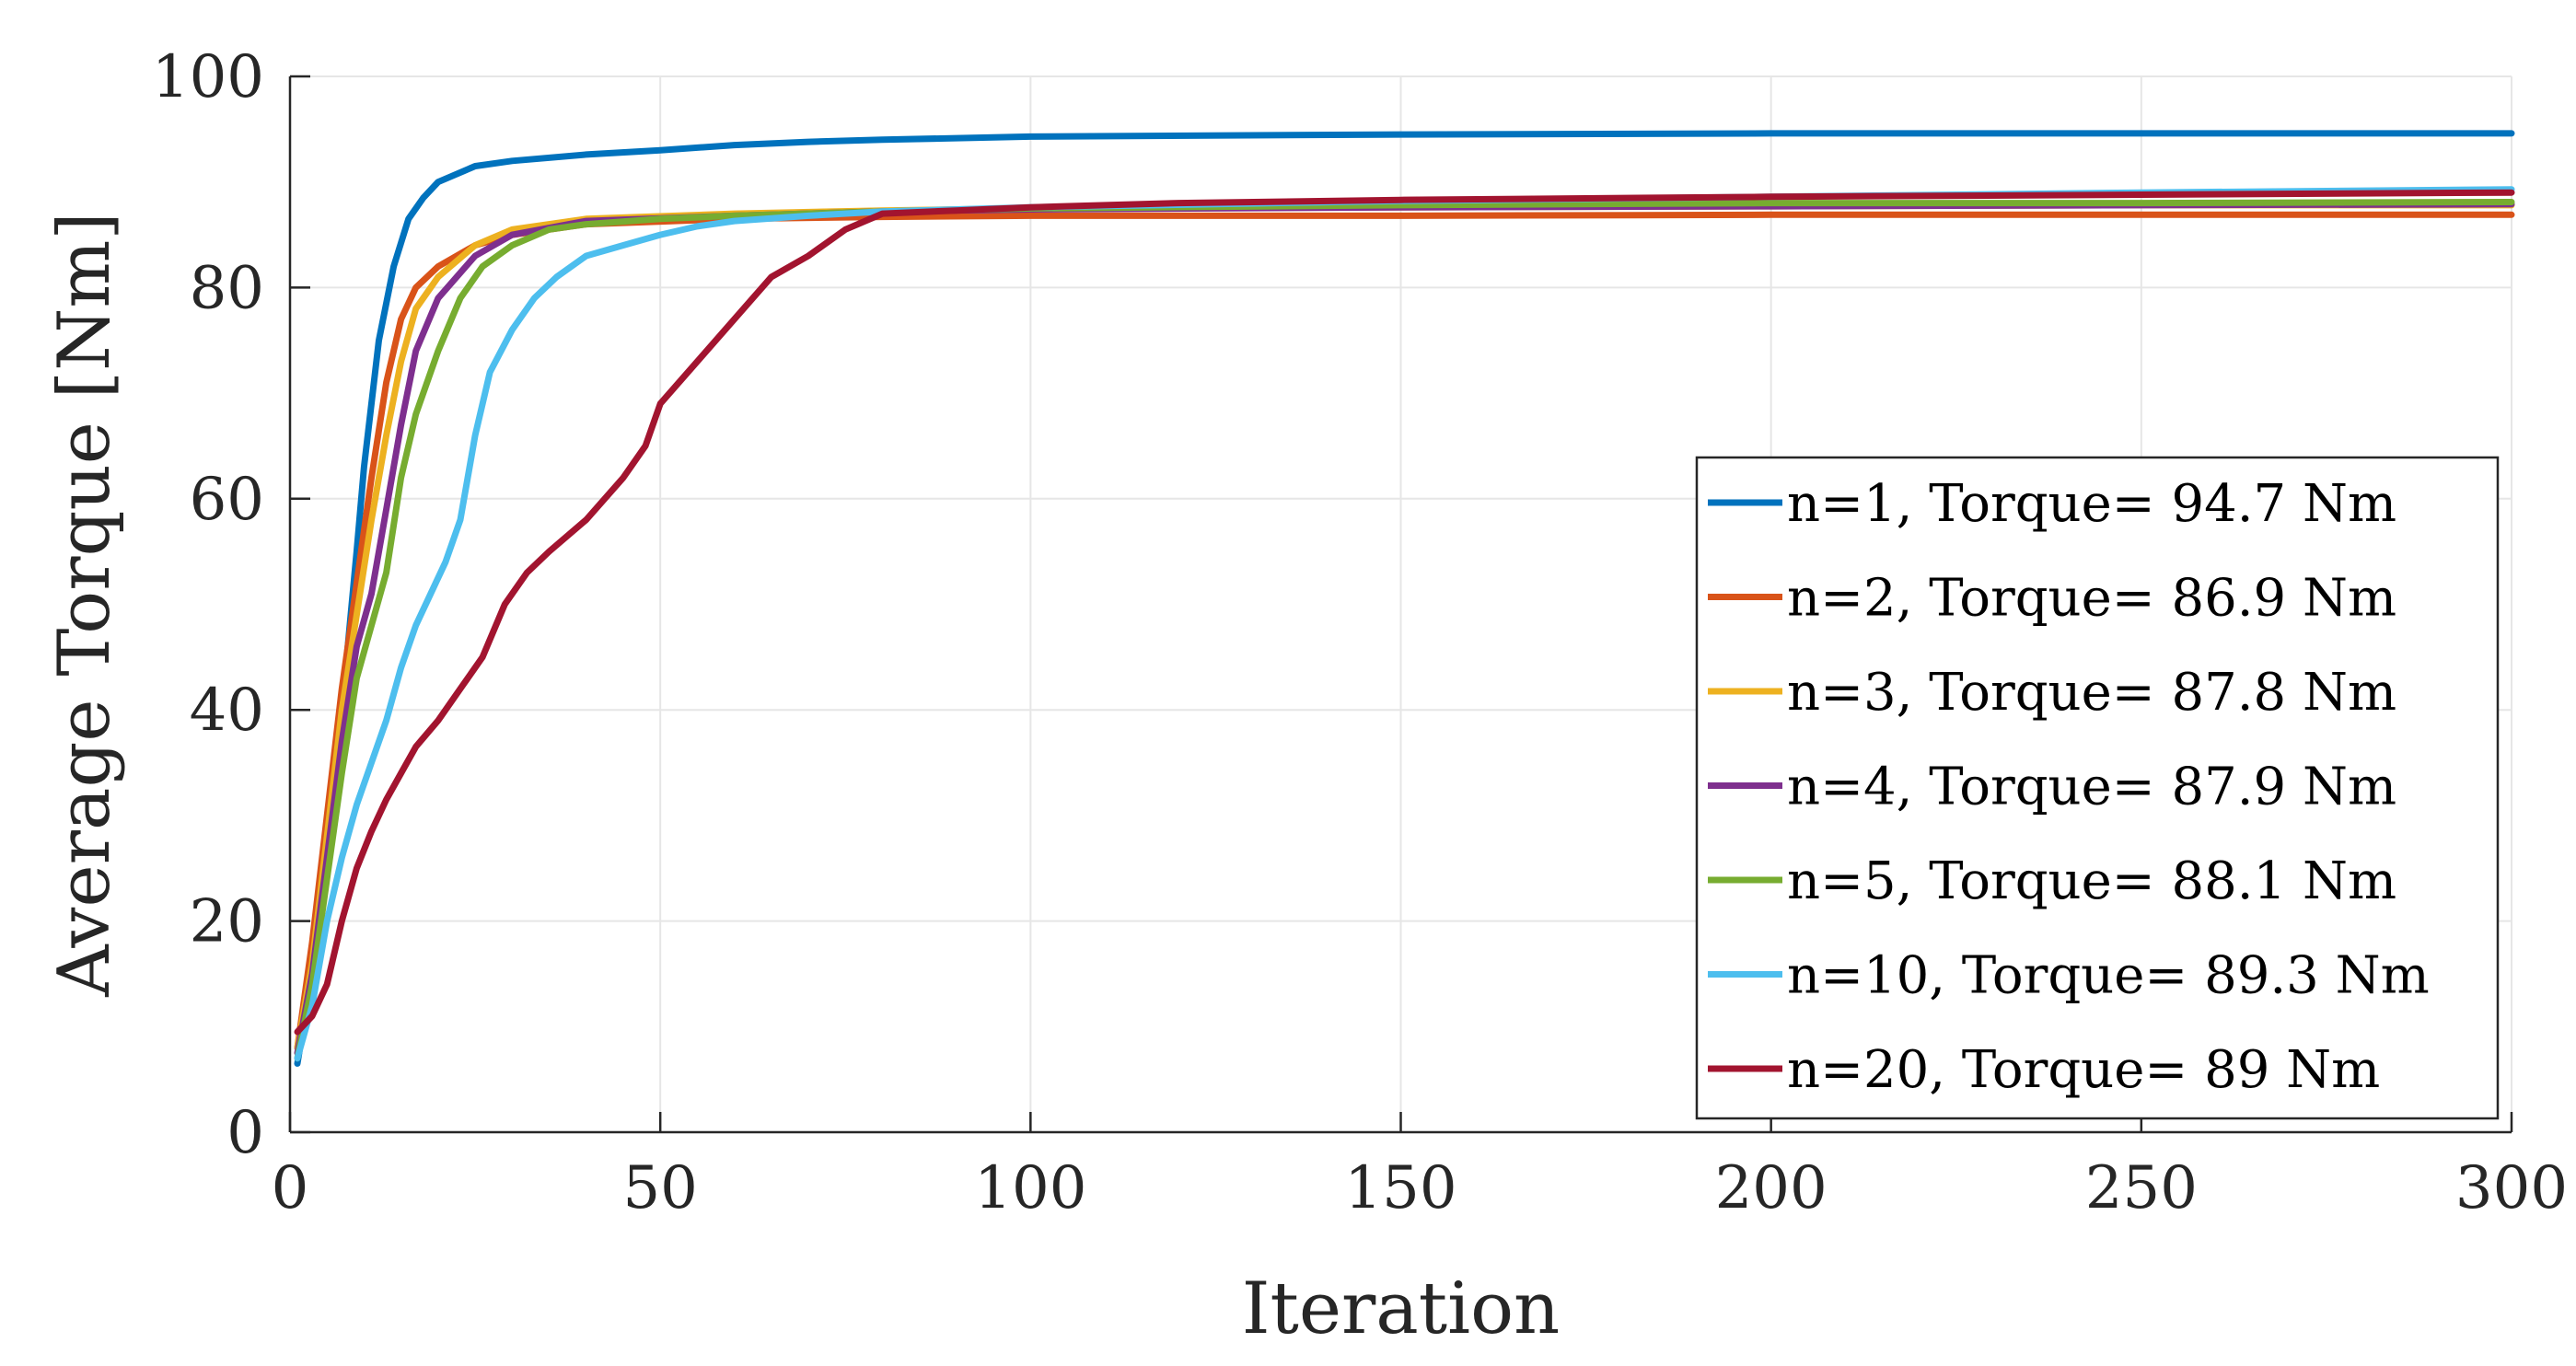  I want to click on x-tick-label: 200, so click(1771, 1188).